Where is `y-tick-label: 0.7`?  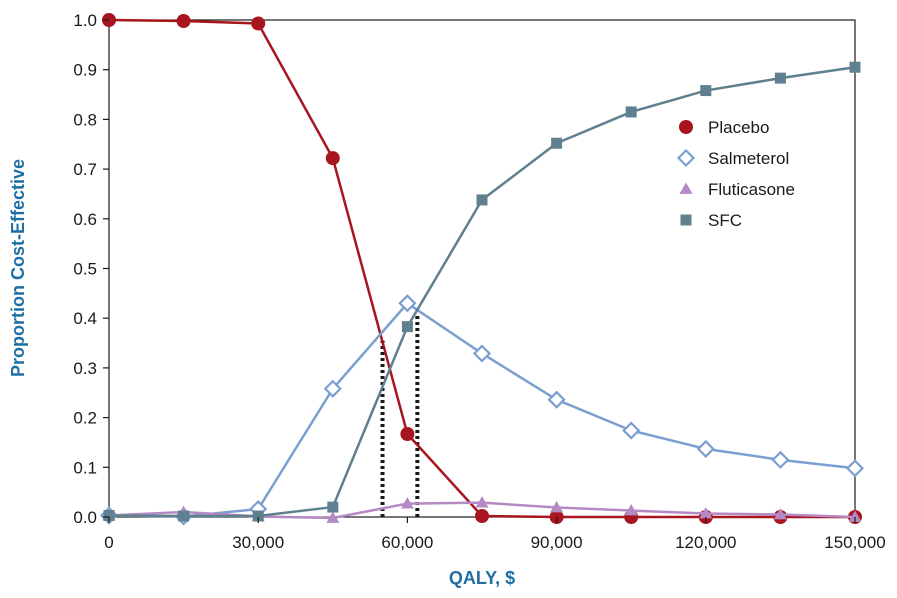 y-tick-label: 0.7 is located at coordinates (85, 169).